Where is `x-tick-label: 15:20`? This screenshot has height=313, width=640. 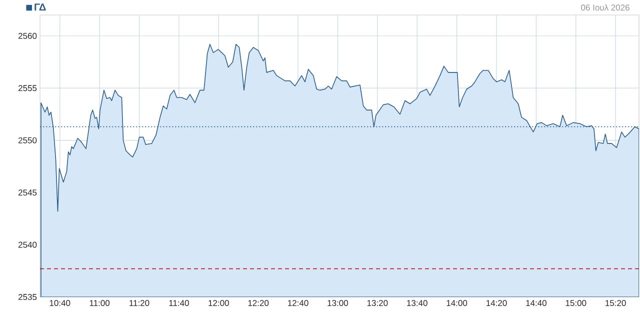
x-tick-label: 15:20 is located at coordinates (616, 303).